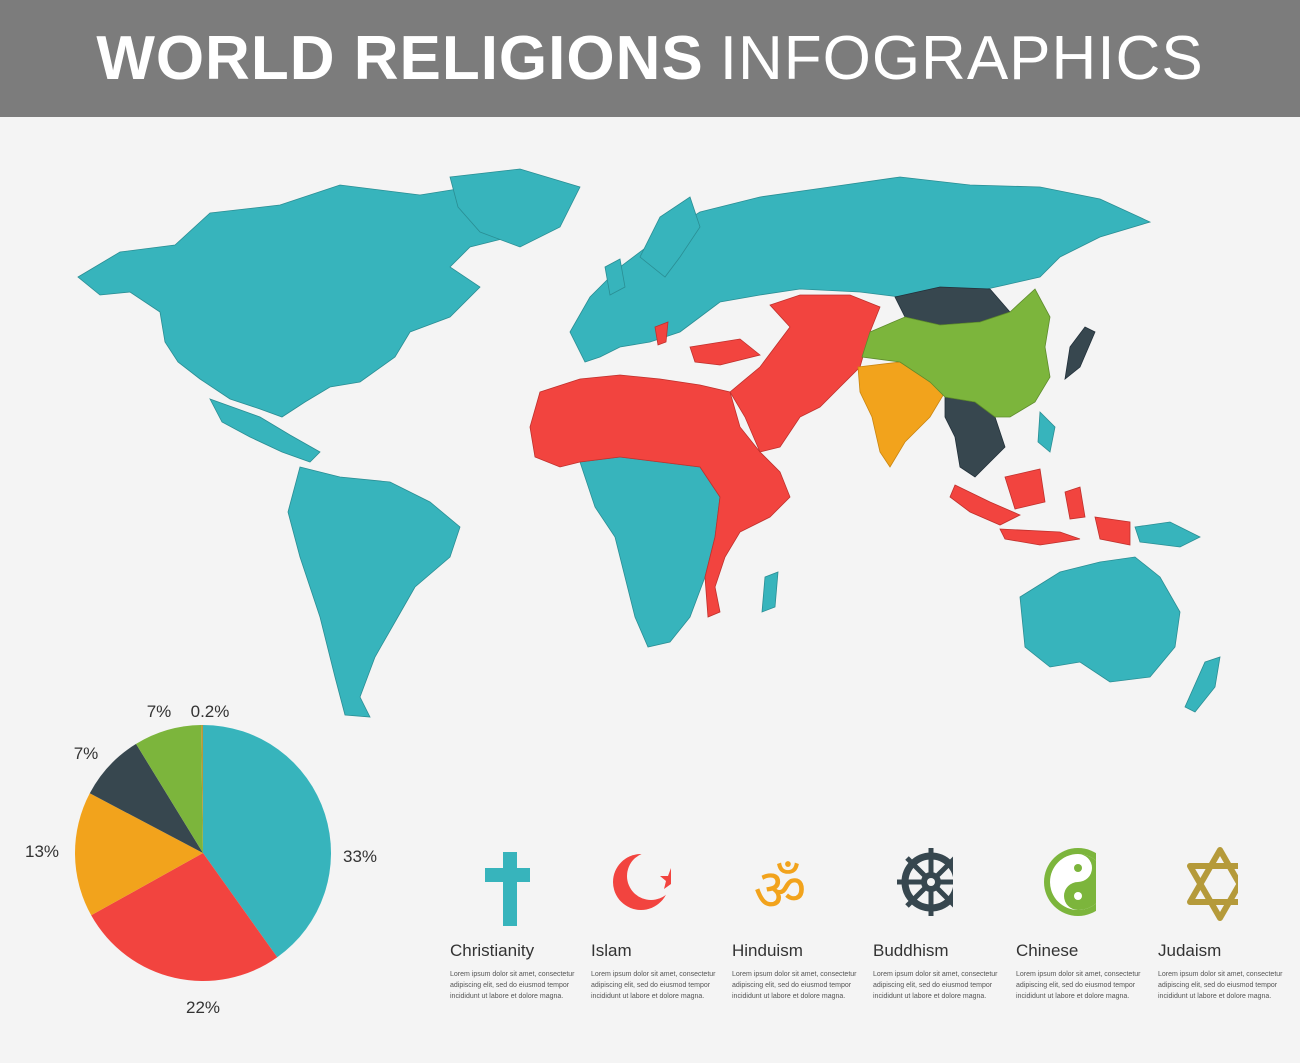 The width and height of the screenshot is (1300, 1063). What do you see at coordinates (661, 333) in the screenshot?
I see `balkans-shape` at bounding box center [661, 333].